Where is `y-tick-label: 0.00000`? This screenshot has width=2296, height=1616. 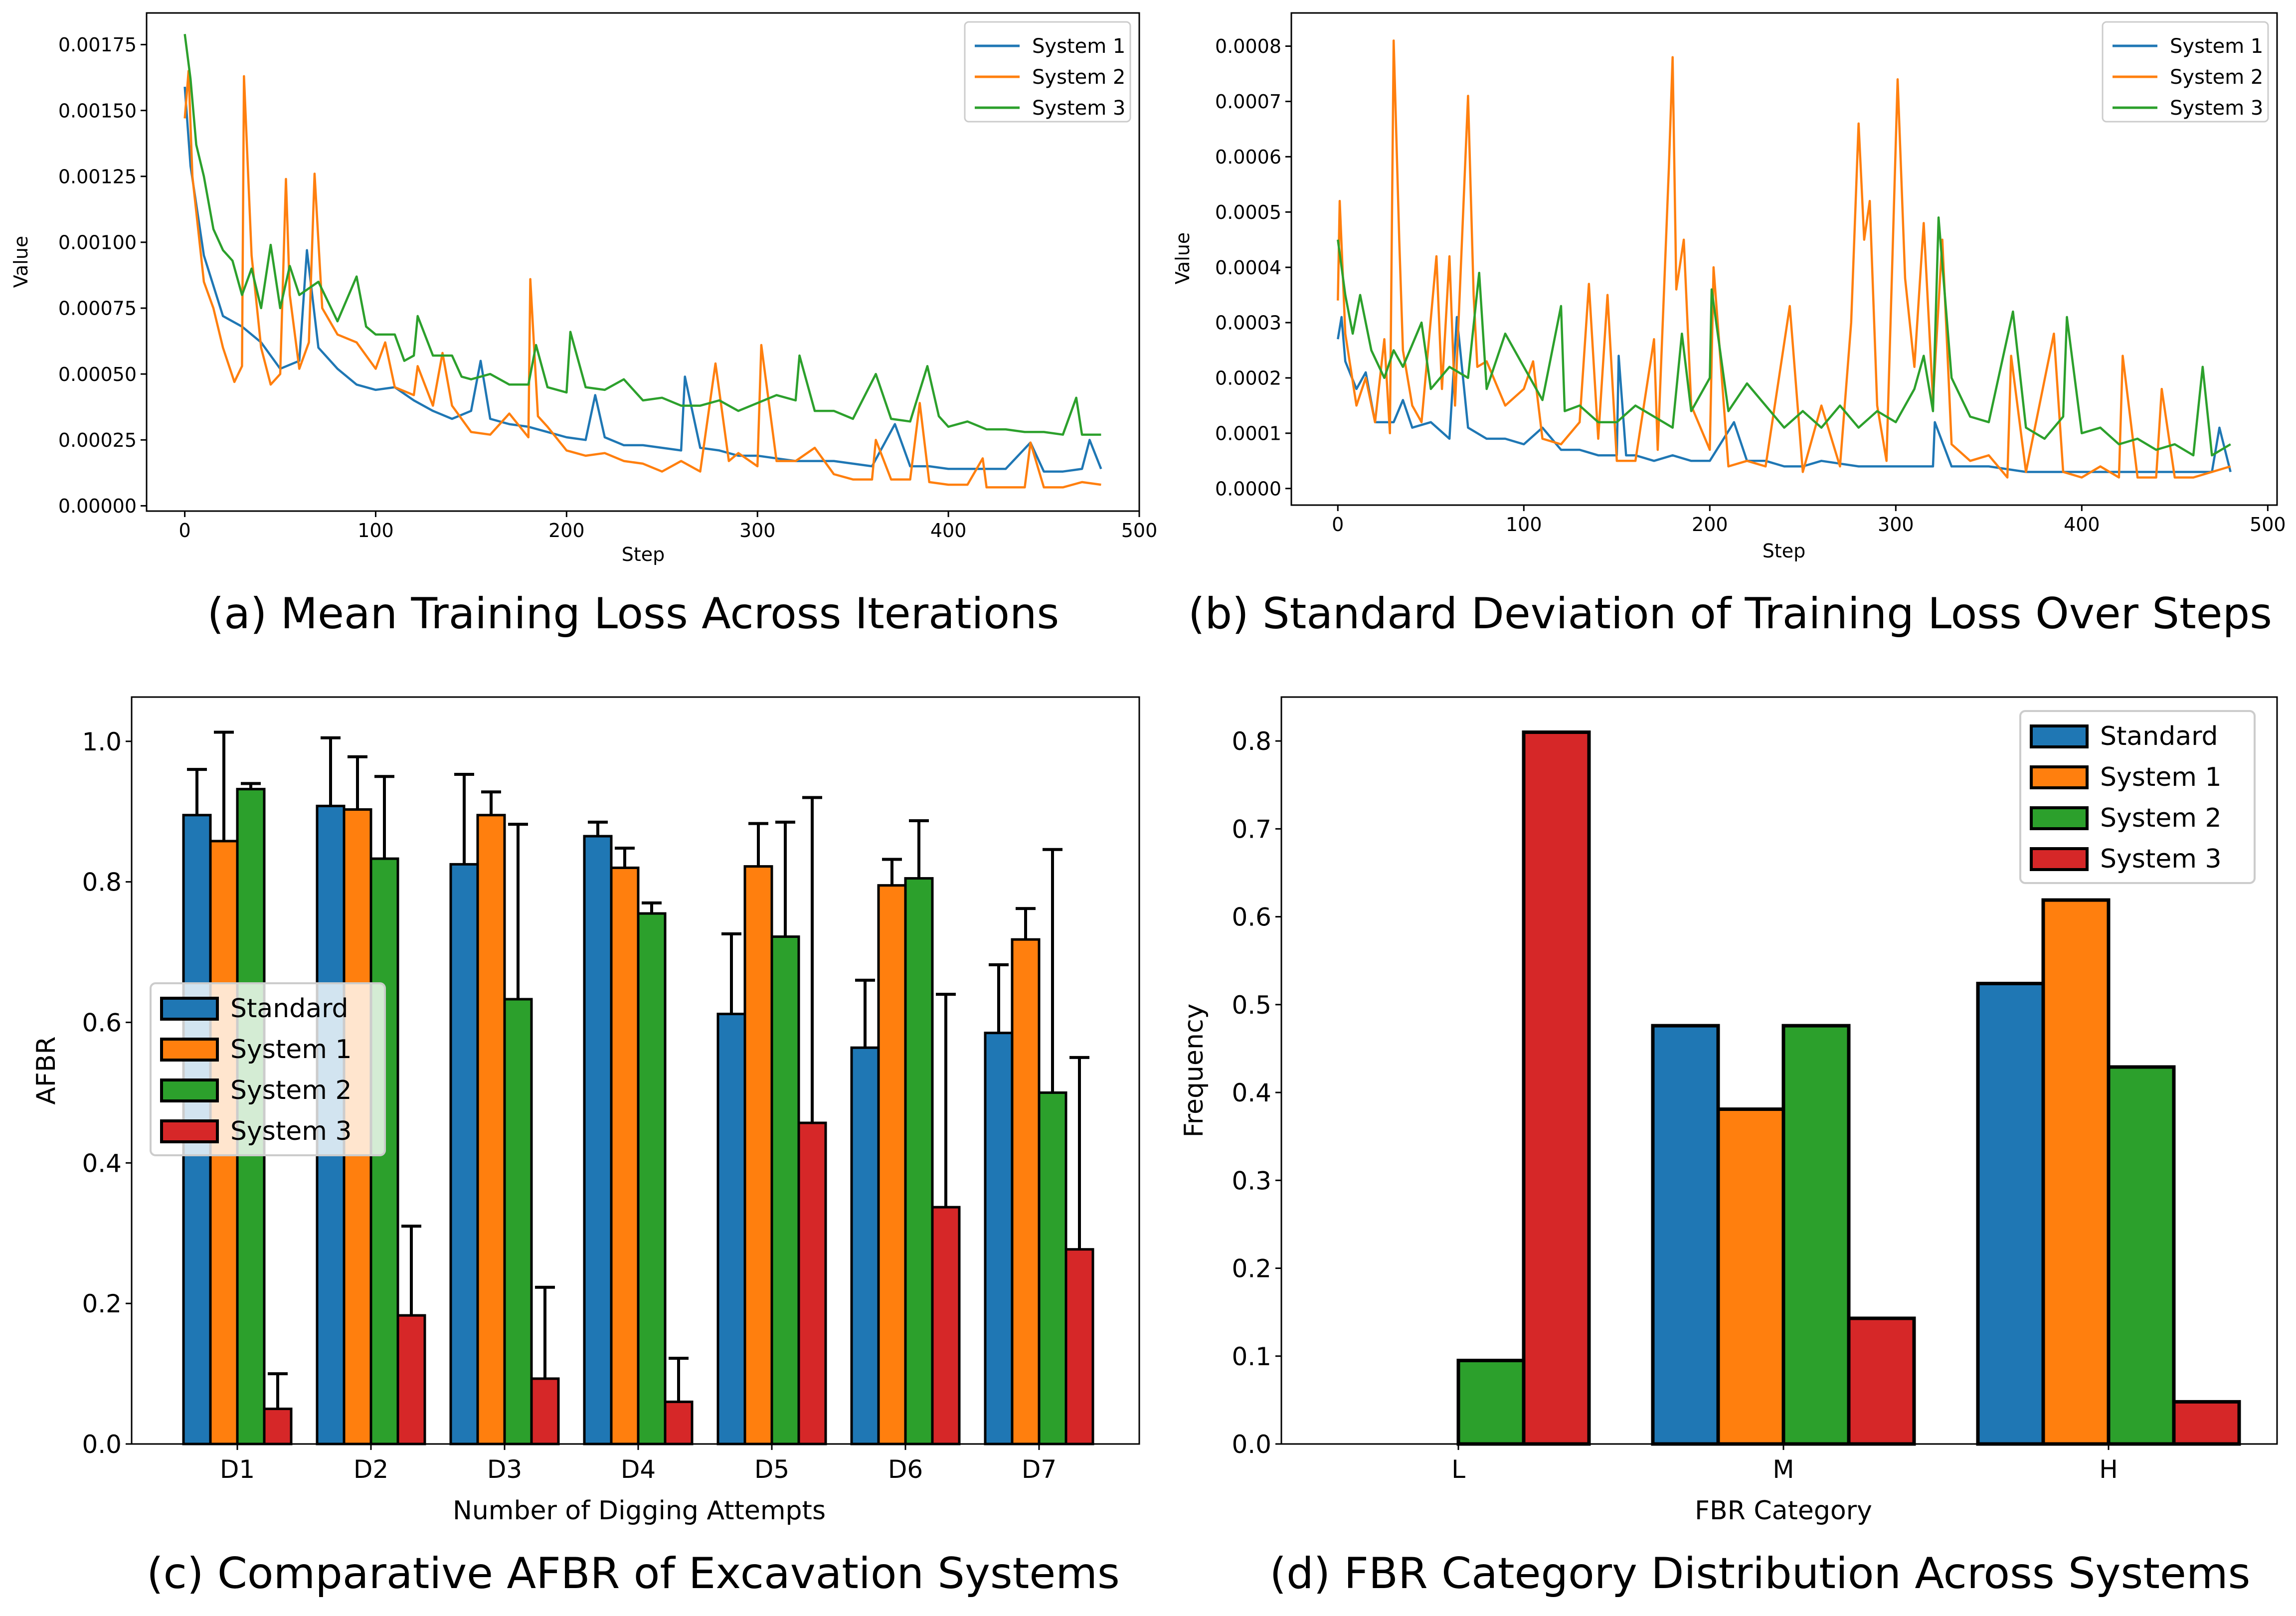 y-tick-label: 0.00000 is located at coordinates (97, 506).